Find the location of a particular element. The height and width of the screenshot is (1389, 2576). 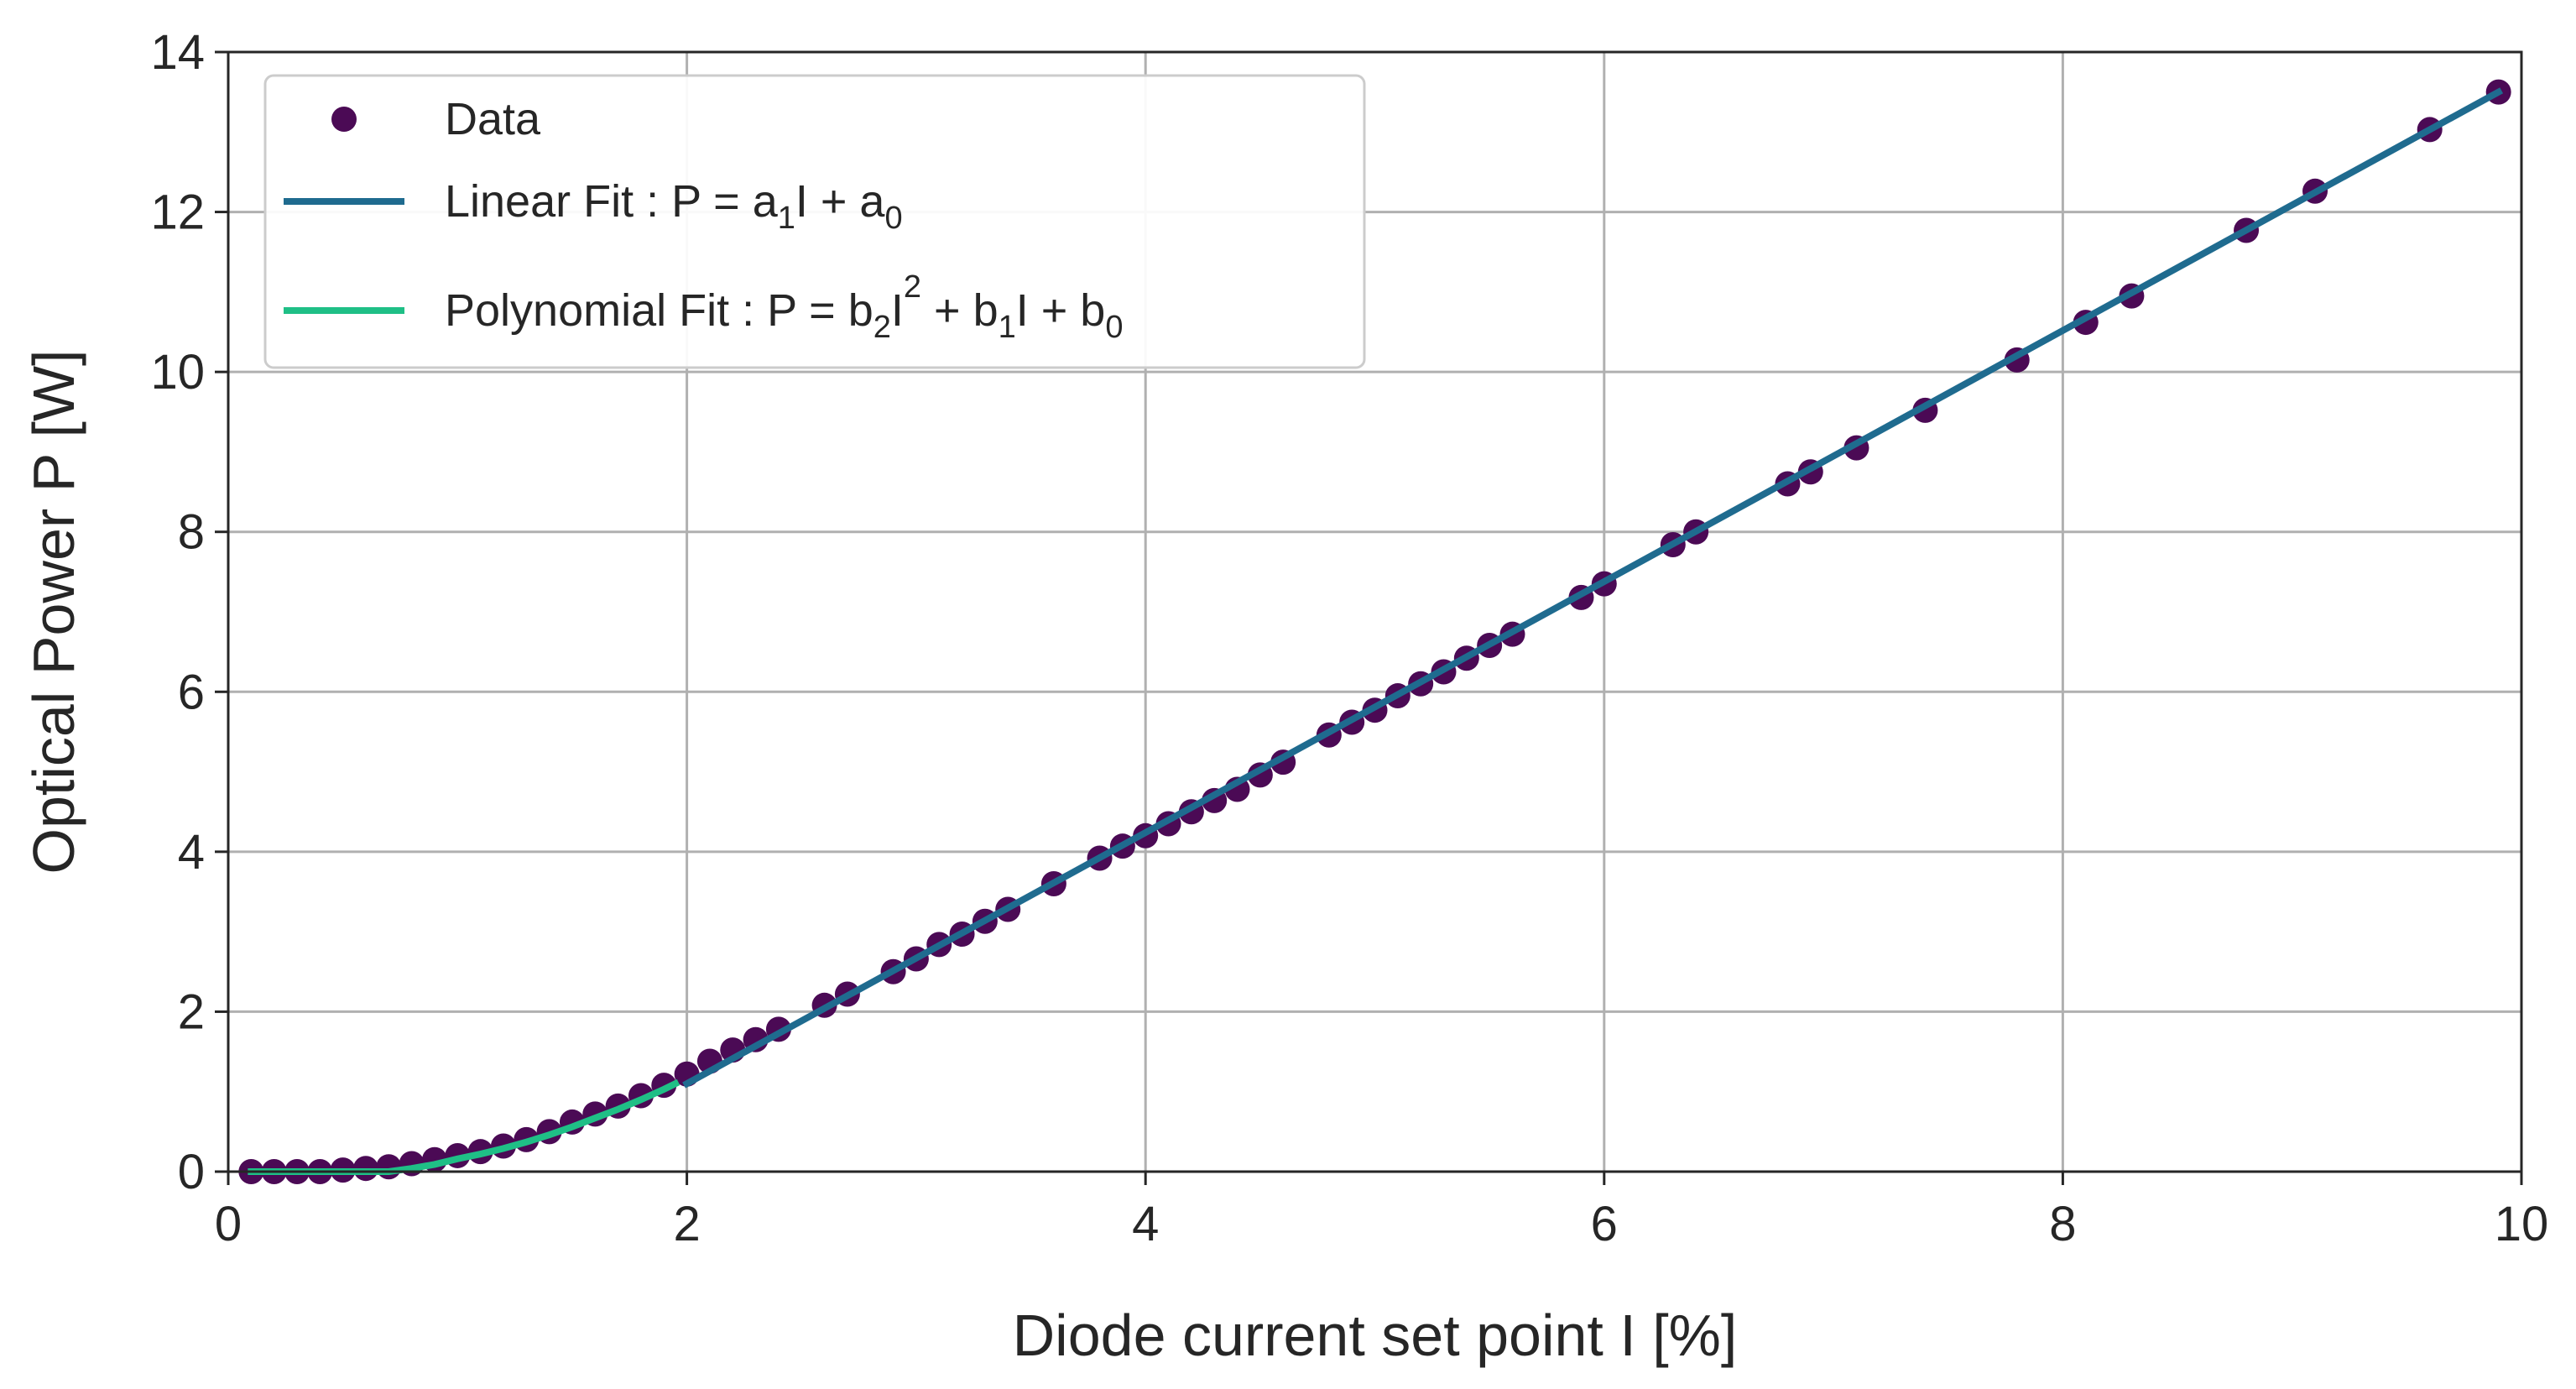

y-tick-label: 2 is located at coordinates (191, 1011).